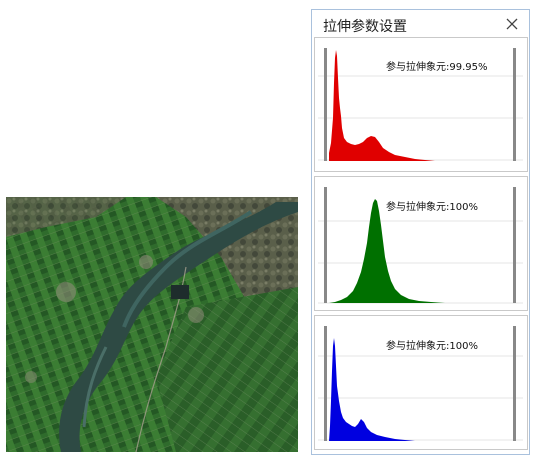 This screenshot has width=533, height=460. I want to click on close-icon, so click(512, 24).